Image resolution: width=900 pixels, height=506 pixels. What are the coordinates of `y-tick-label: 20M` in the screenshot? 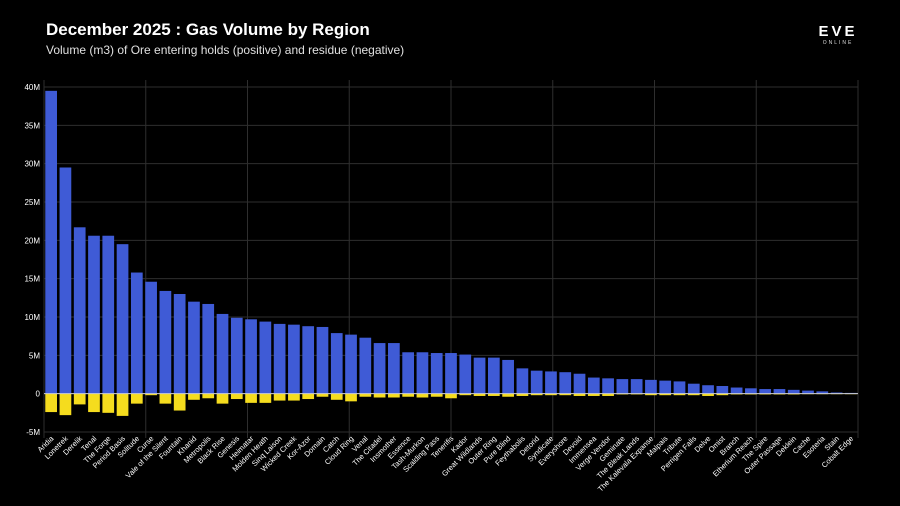 It's located at (32, 240).